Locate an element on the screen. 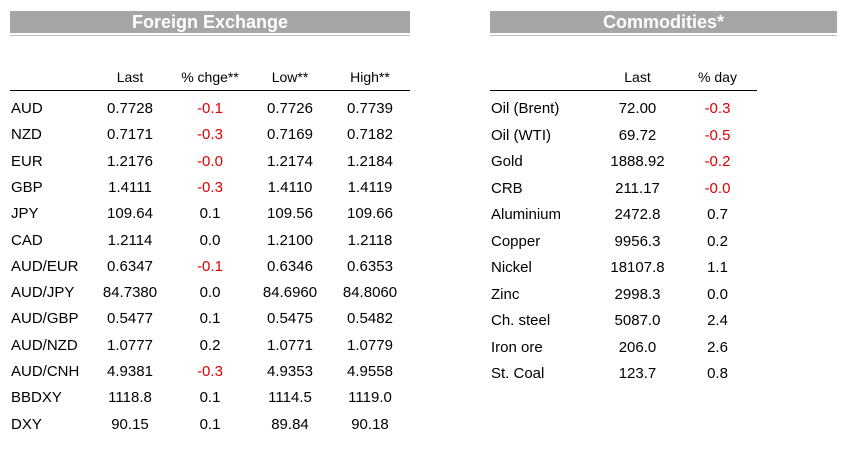 The height and width of the screenshot is (460, 849). fx-cell-last: 84.7380 is located at coordinates (130, 293).